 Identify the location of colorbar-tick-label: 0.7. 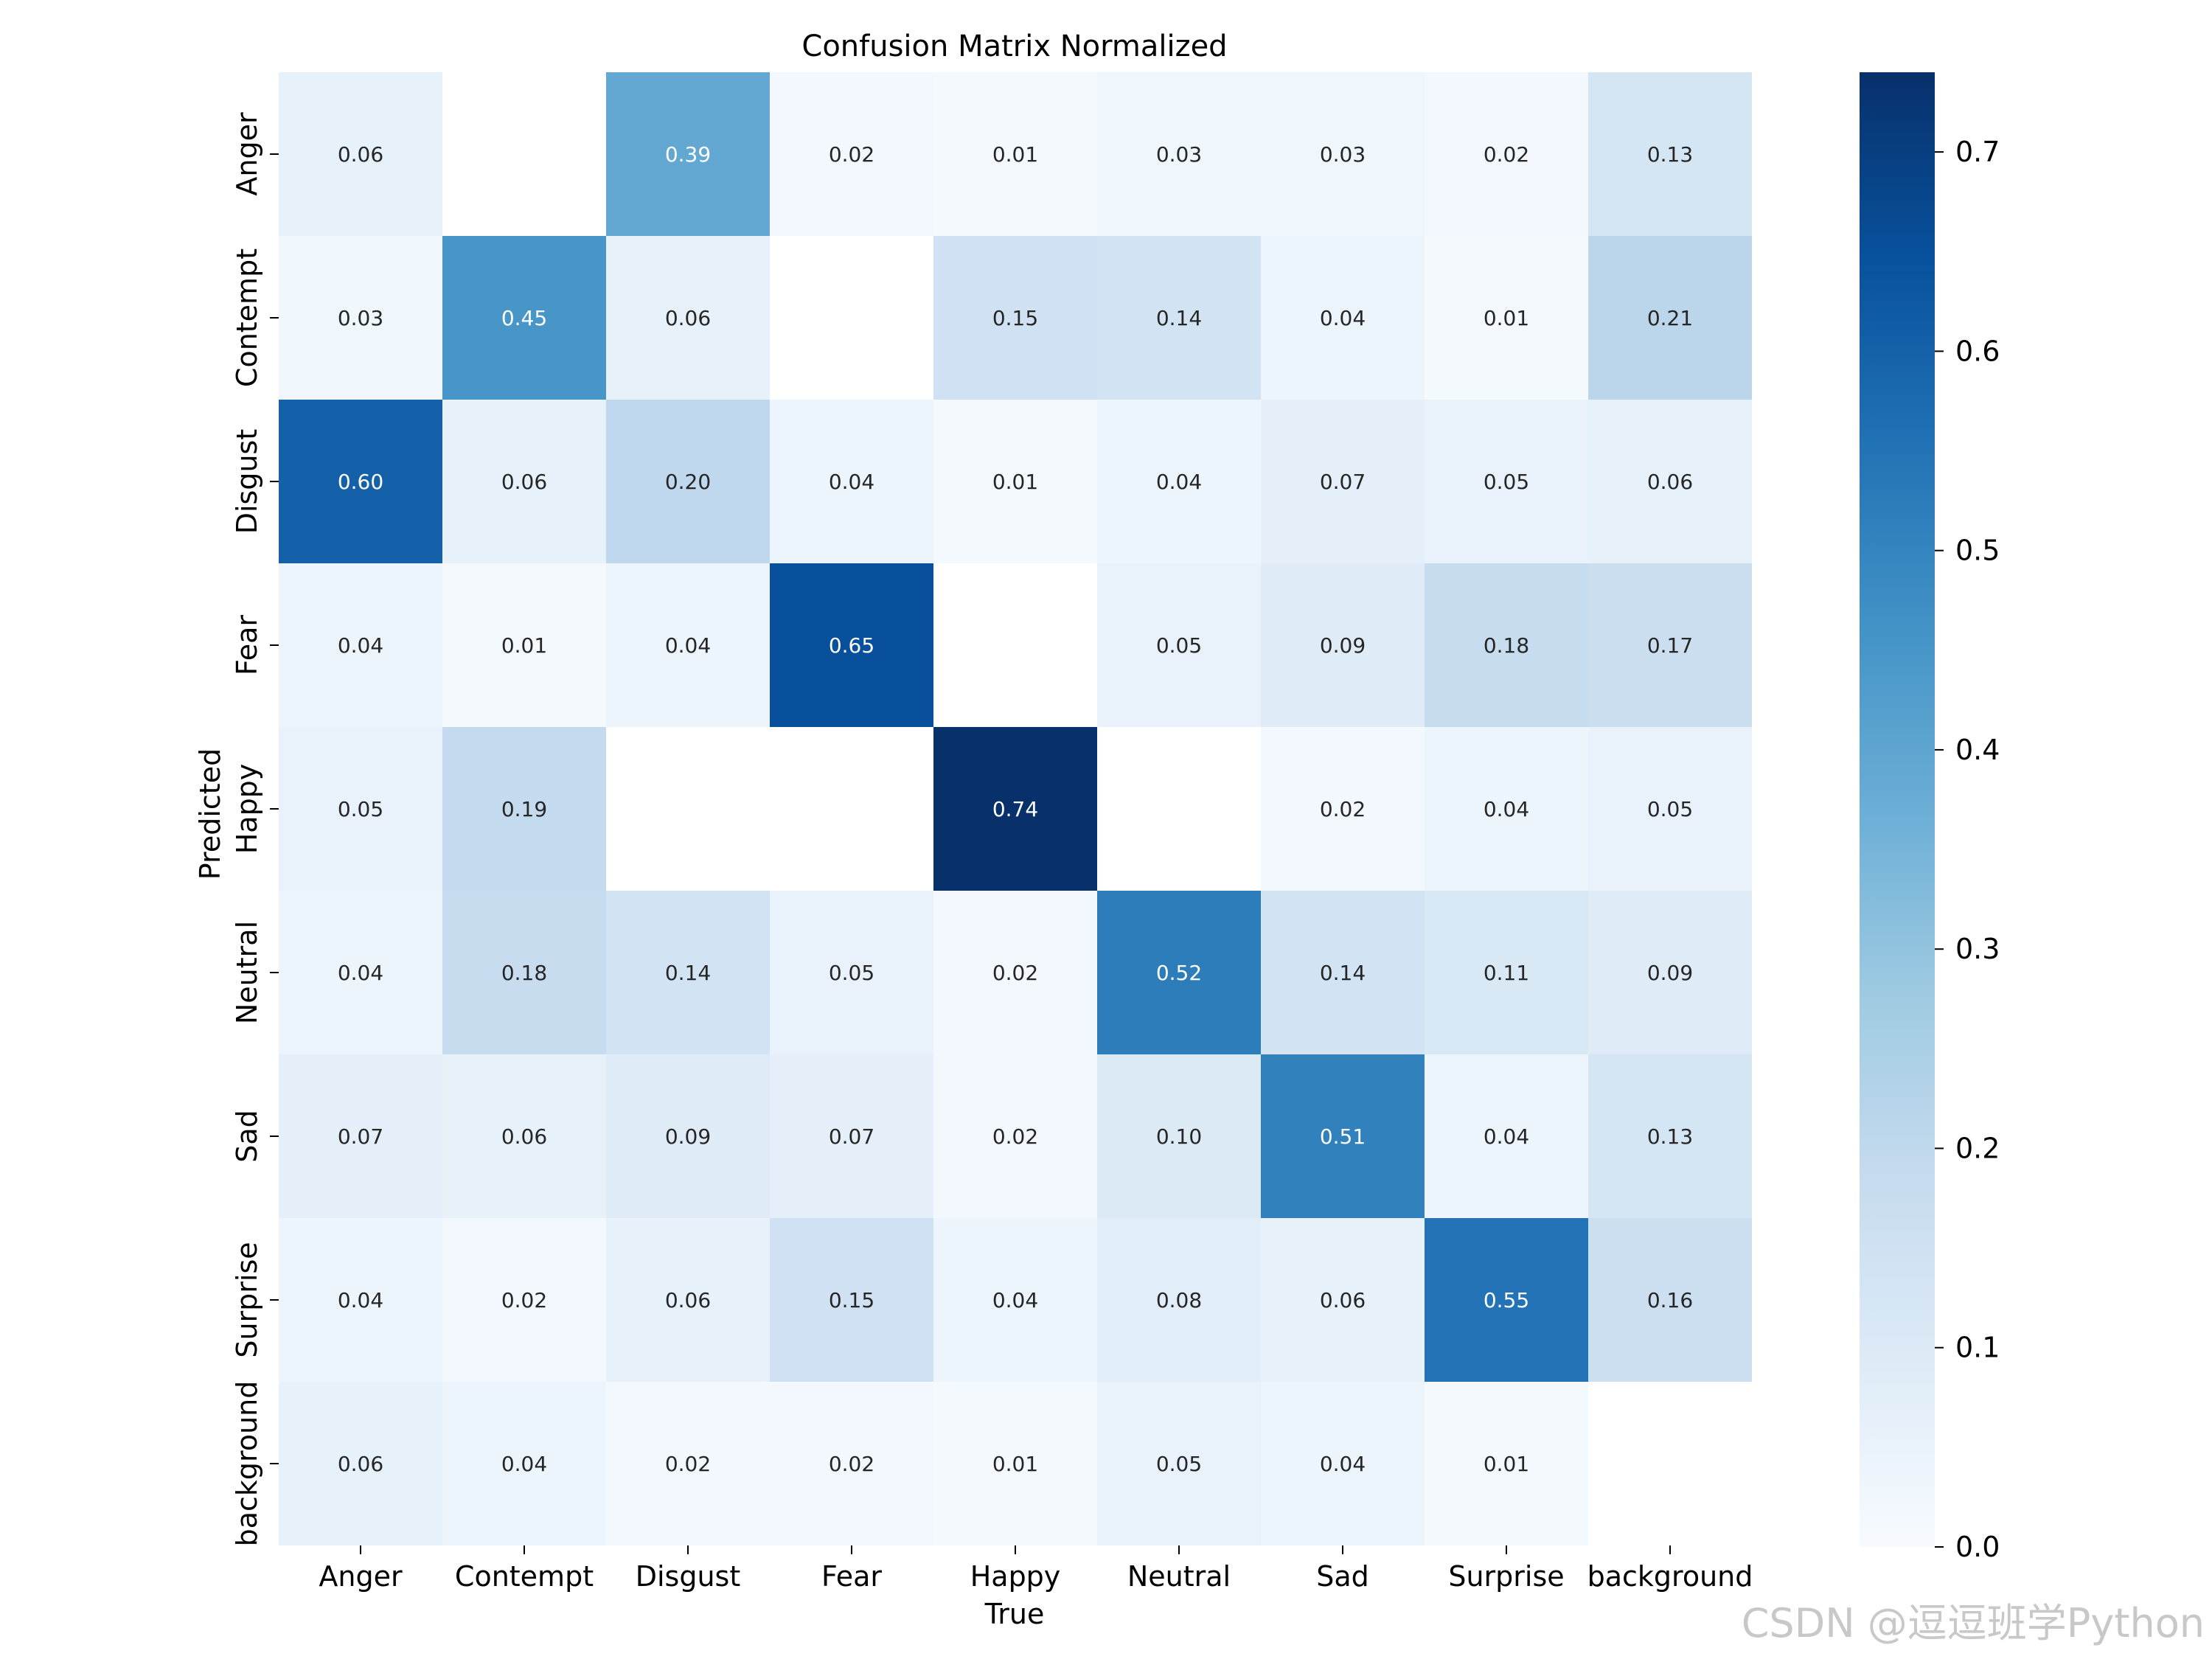
(1977, 152).